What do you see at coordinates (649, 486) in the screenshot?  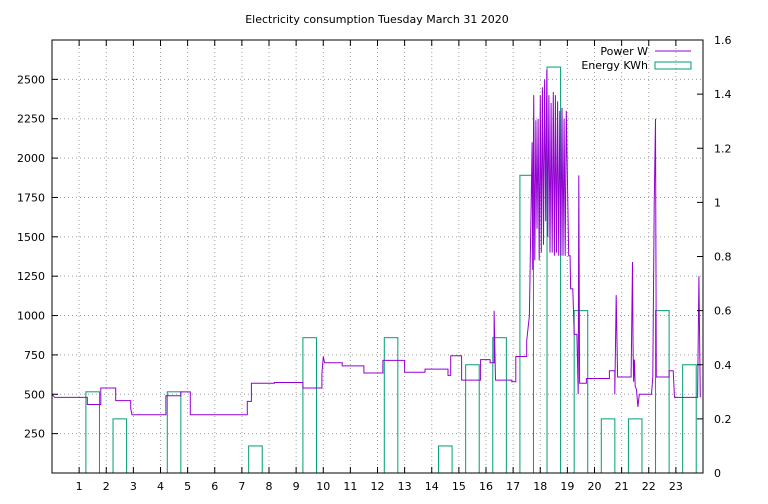 I see `x-tick-label: 22` at bounding box center [649, 486].